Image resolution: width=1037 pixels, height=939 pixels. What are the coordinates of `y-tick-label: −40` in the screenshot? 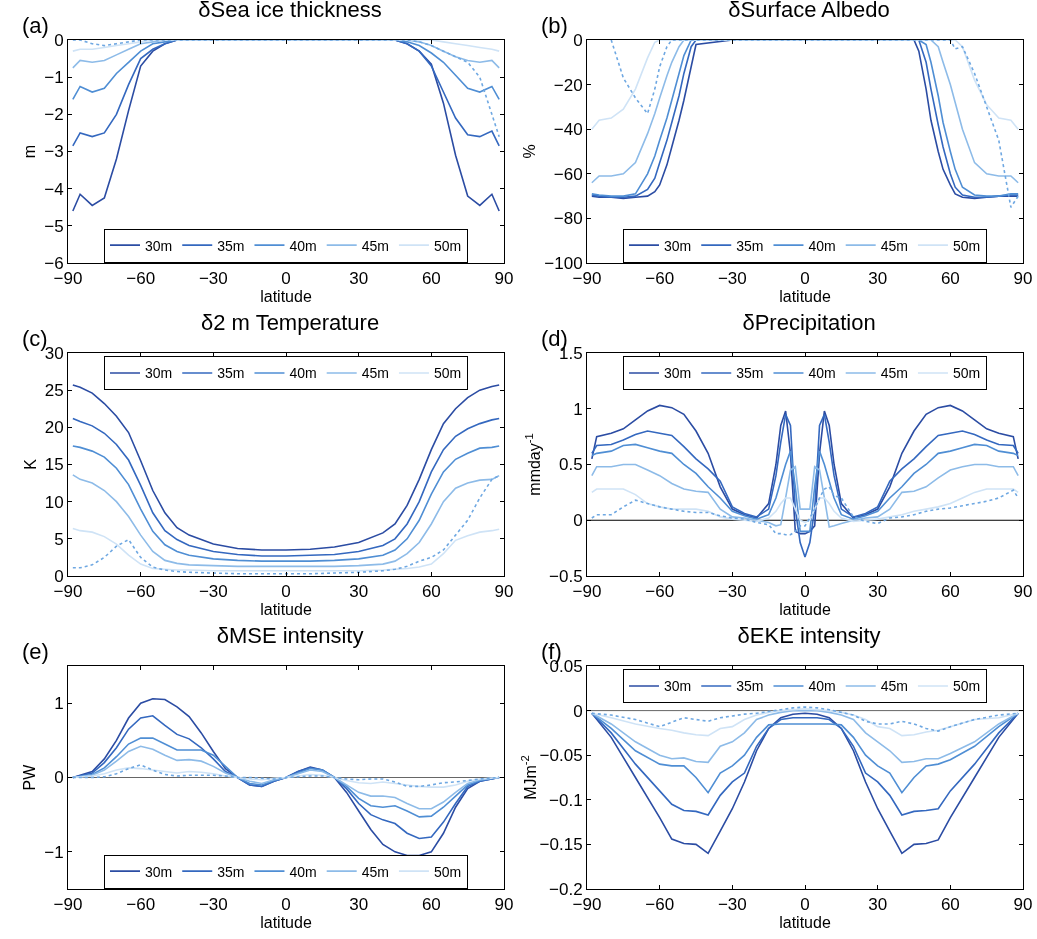 It's located at (568, 130).